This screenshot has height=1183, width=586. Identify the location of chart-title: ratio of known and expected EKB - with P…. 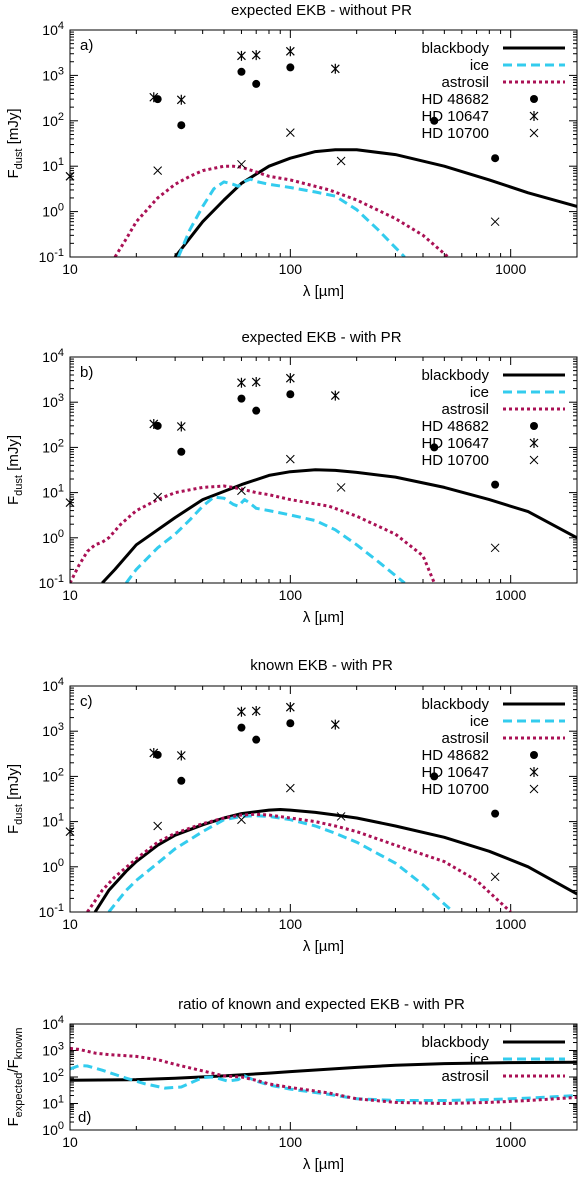
(321, 1004).